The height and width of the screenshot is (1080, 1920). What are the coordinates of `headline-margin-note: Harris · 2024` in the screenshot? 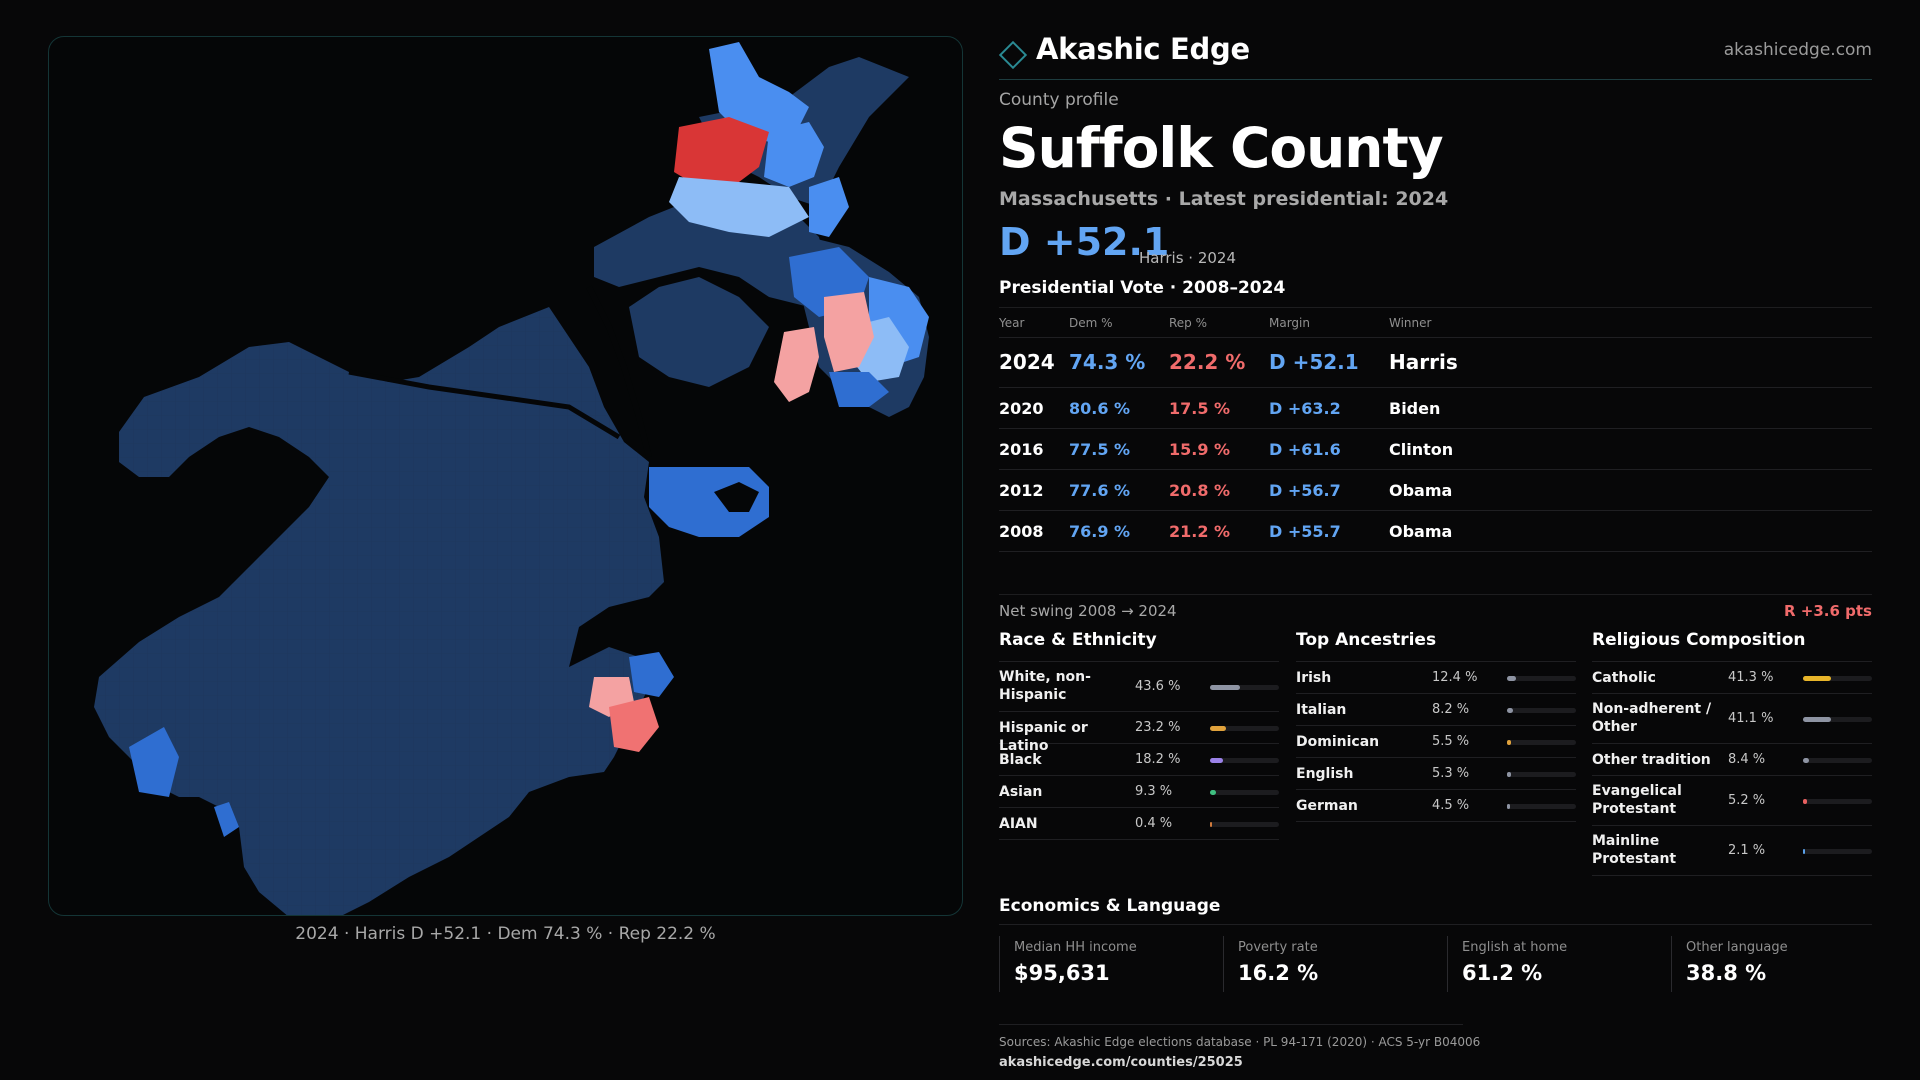 It's located at (1188, 258).